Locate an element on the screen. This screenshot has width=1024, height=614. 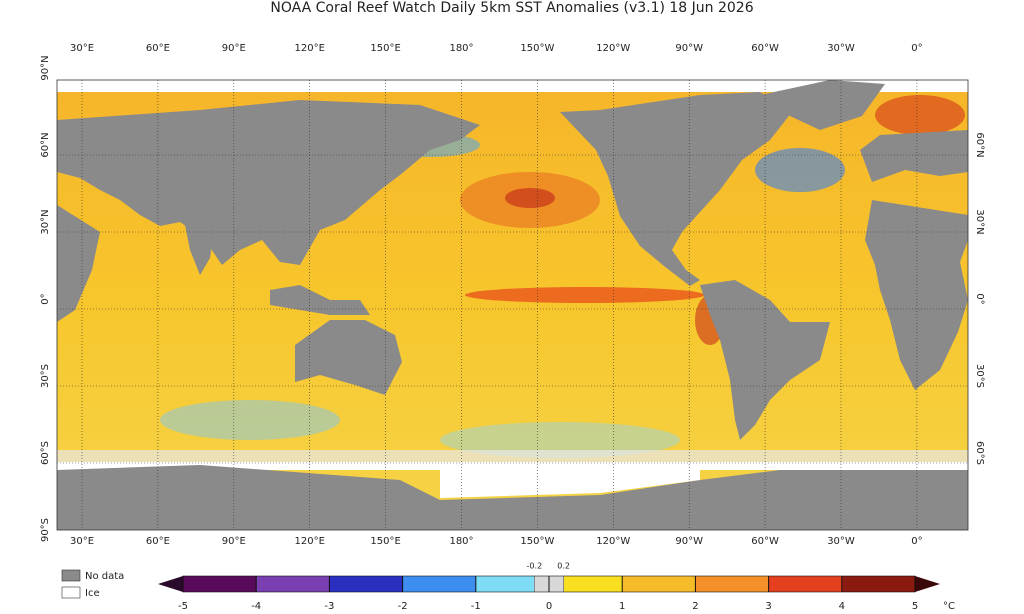
lat-label: 90°N is located at coordinates (45, 67).